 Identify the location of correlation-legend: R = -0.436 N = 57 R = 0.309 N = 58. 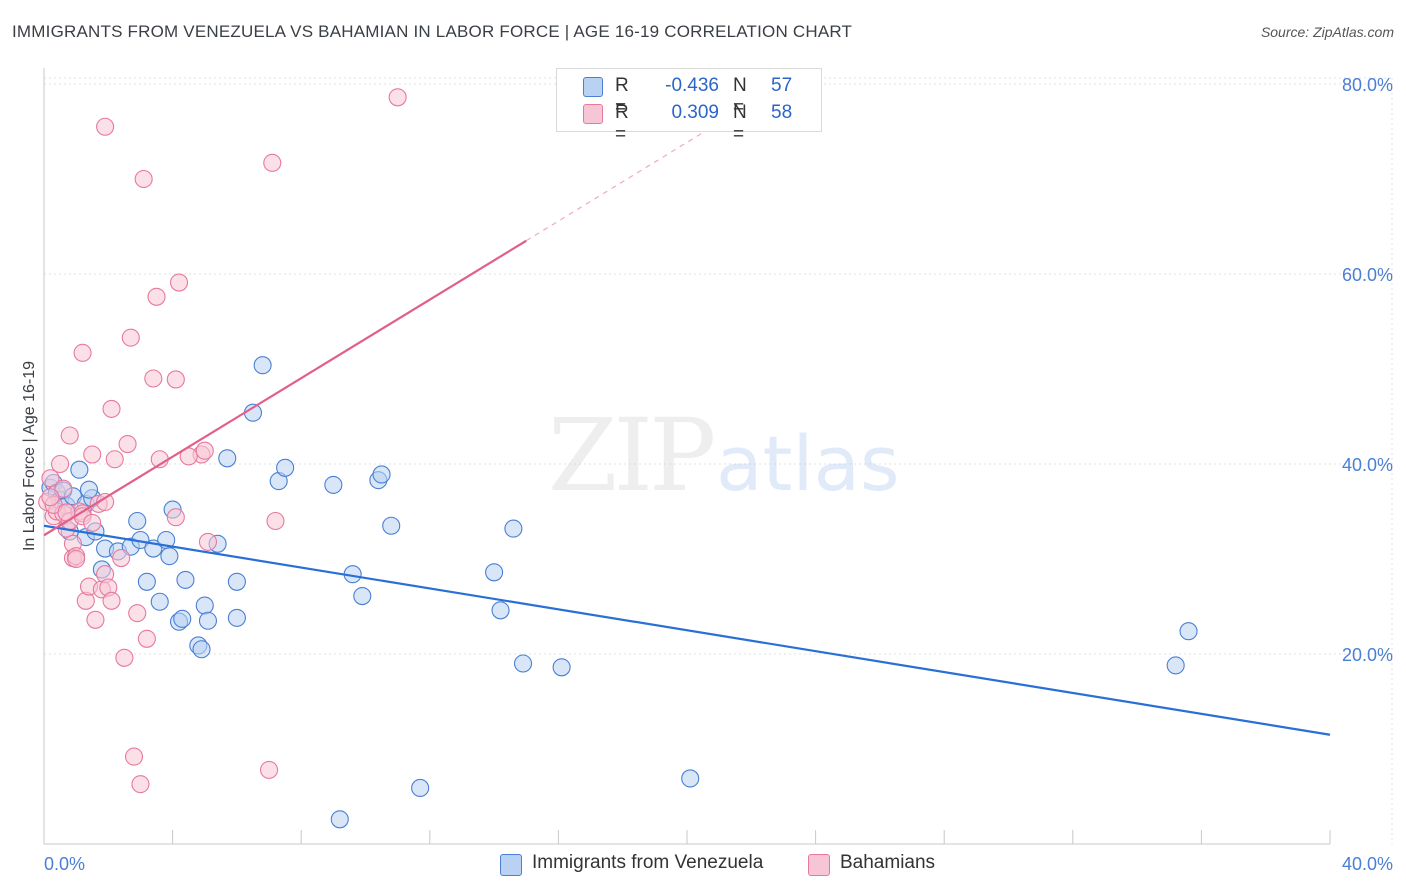
(689, 106).